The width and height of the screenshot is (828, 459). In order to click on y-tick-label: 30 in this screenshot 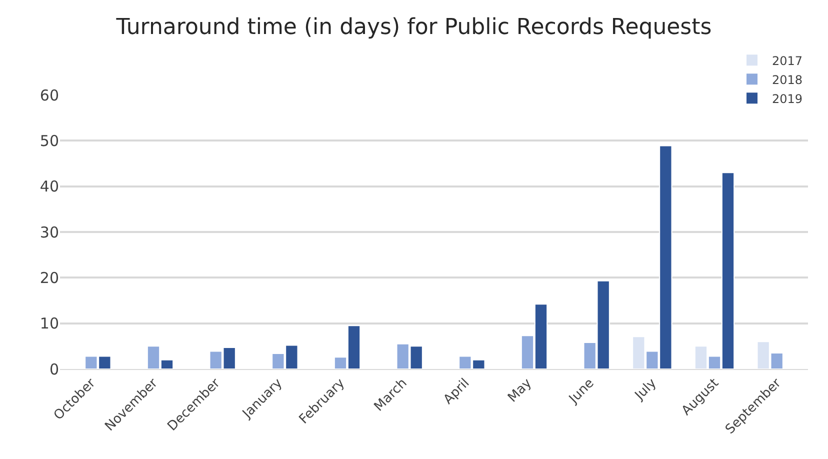, I will do `click(49, 232)`.